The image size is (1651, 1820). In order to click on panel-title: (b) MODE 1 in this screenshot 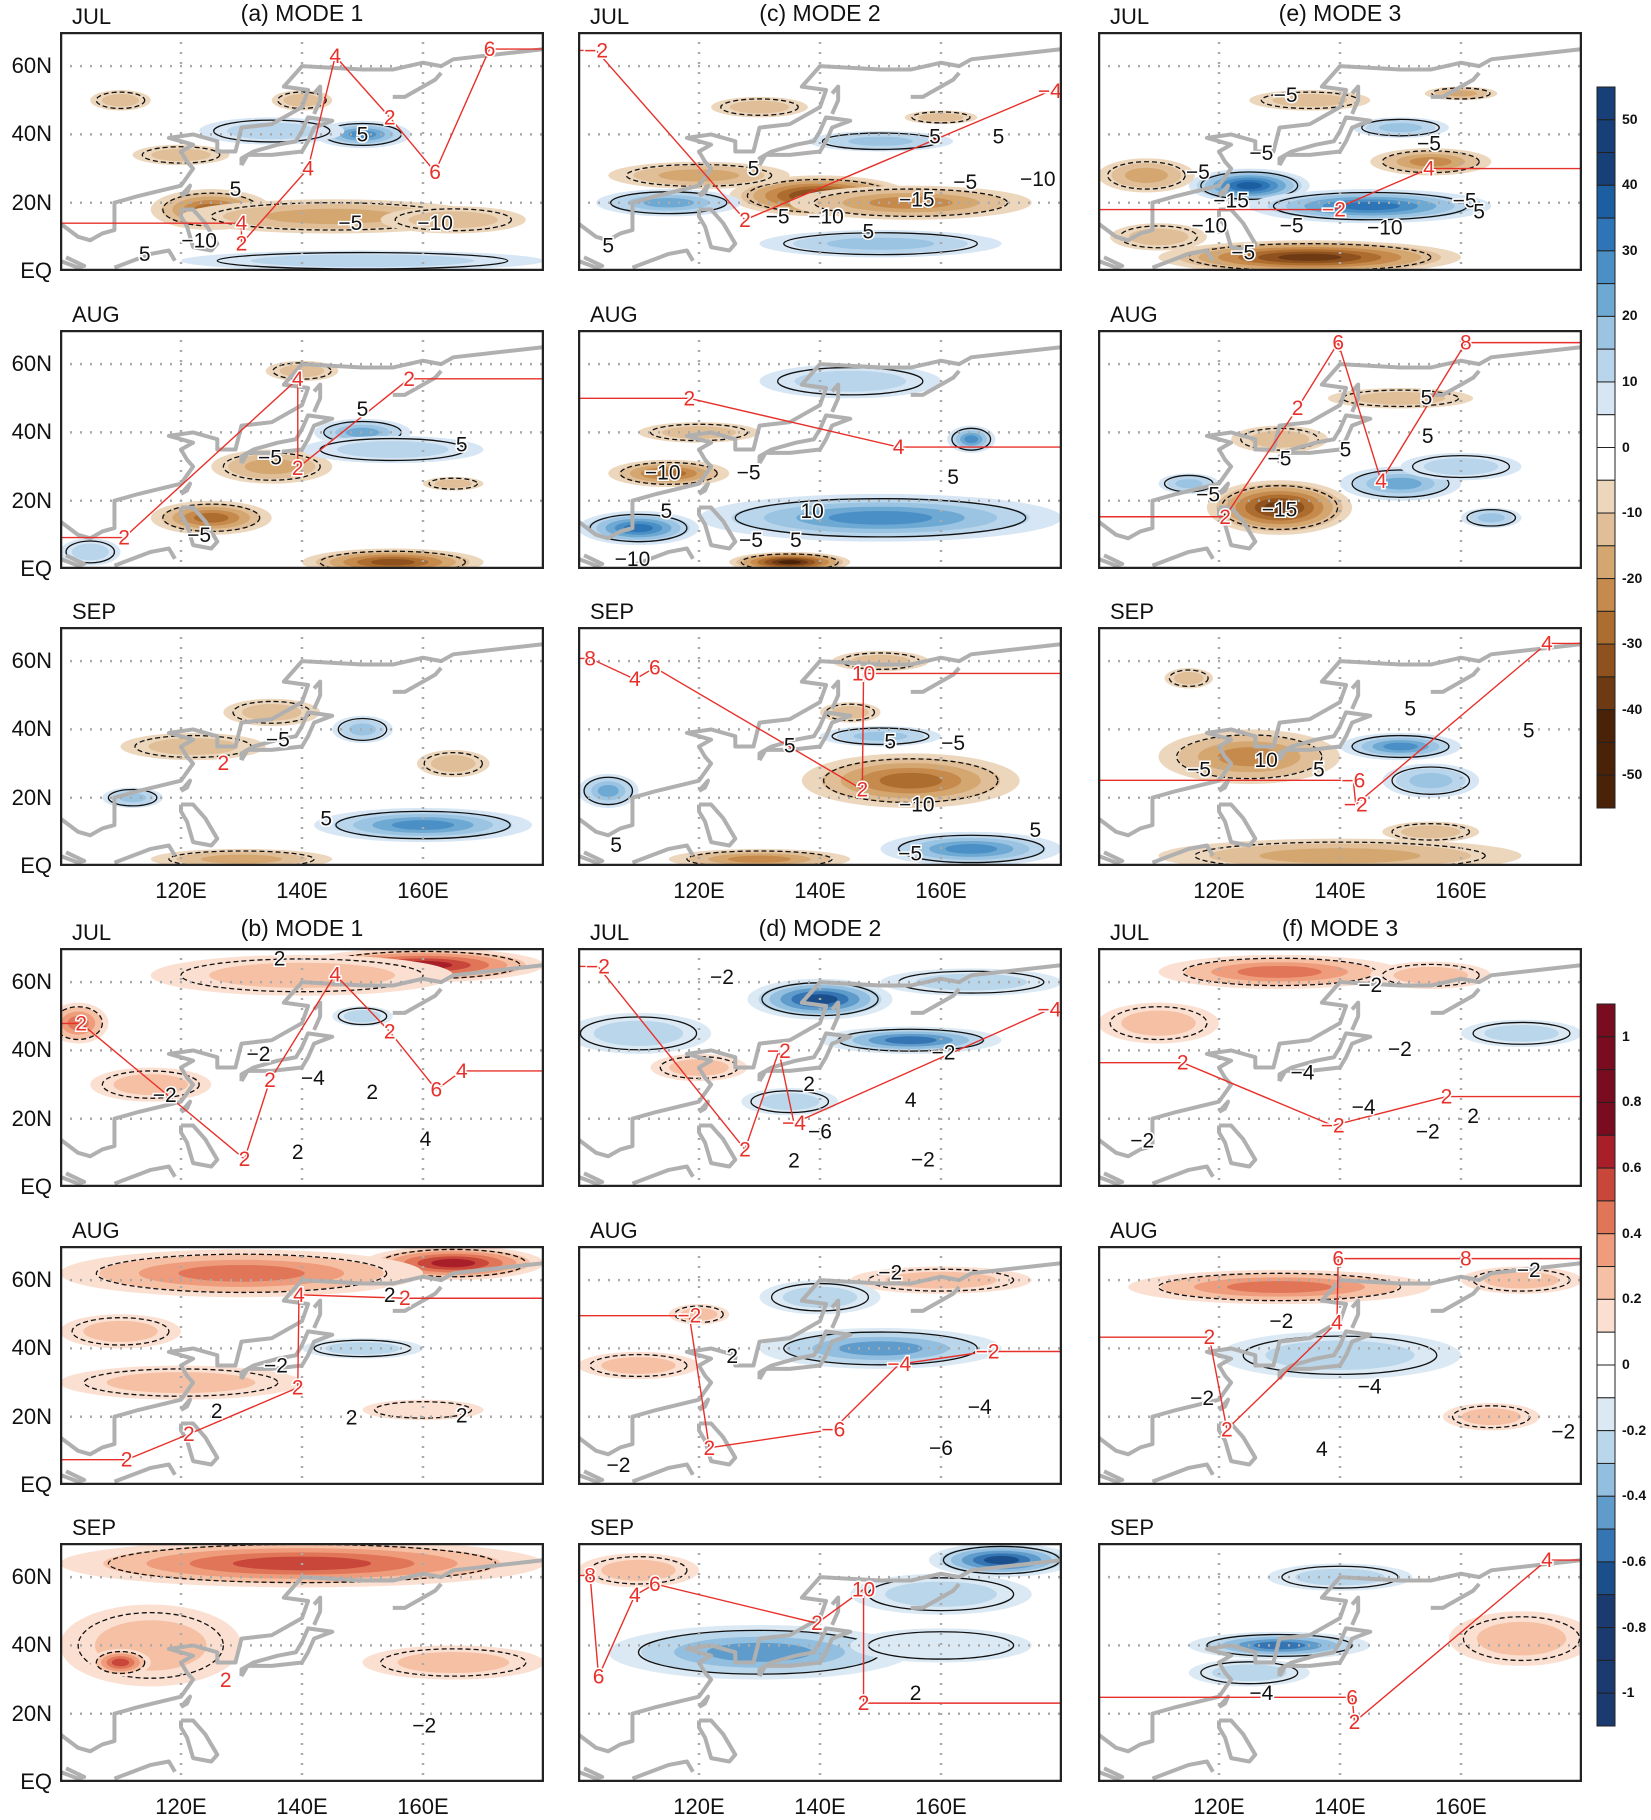, I will do `click(302, 928)`.